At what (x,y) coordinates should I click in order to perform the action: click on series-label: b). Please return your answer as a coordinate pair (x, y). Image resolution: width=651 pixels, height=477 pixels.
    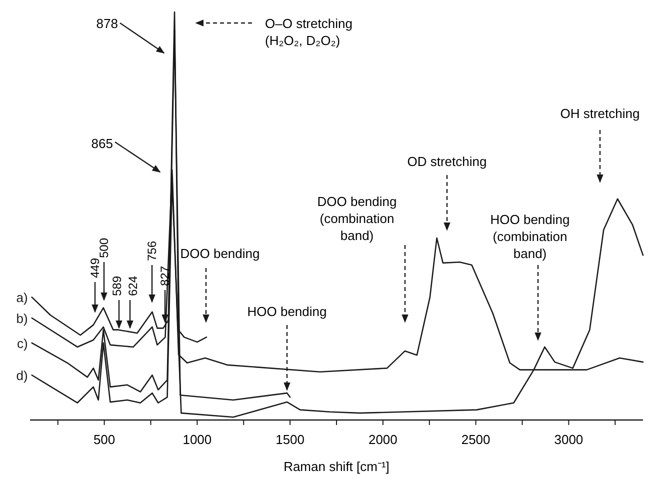
    Looking at the image, I should click on (22, 318).